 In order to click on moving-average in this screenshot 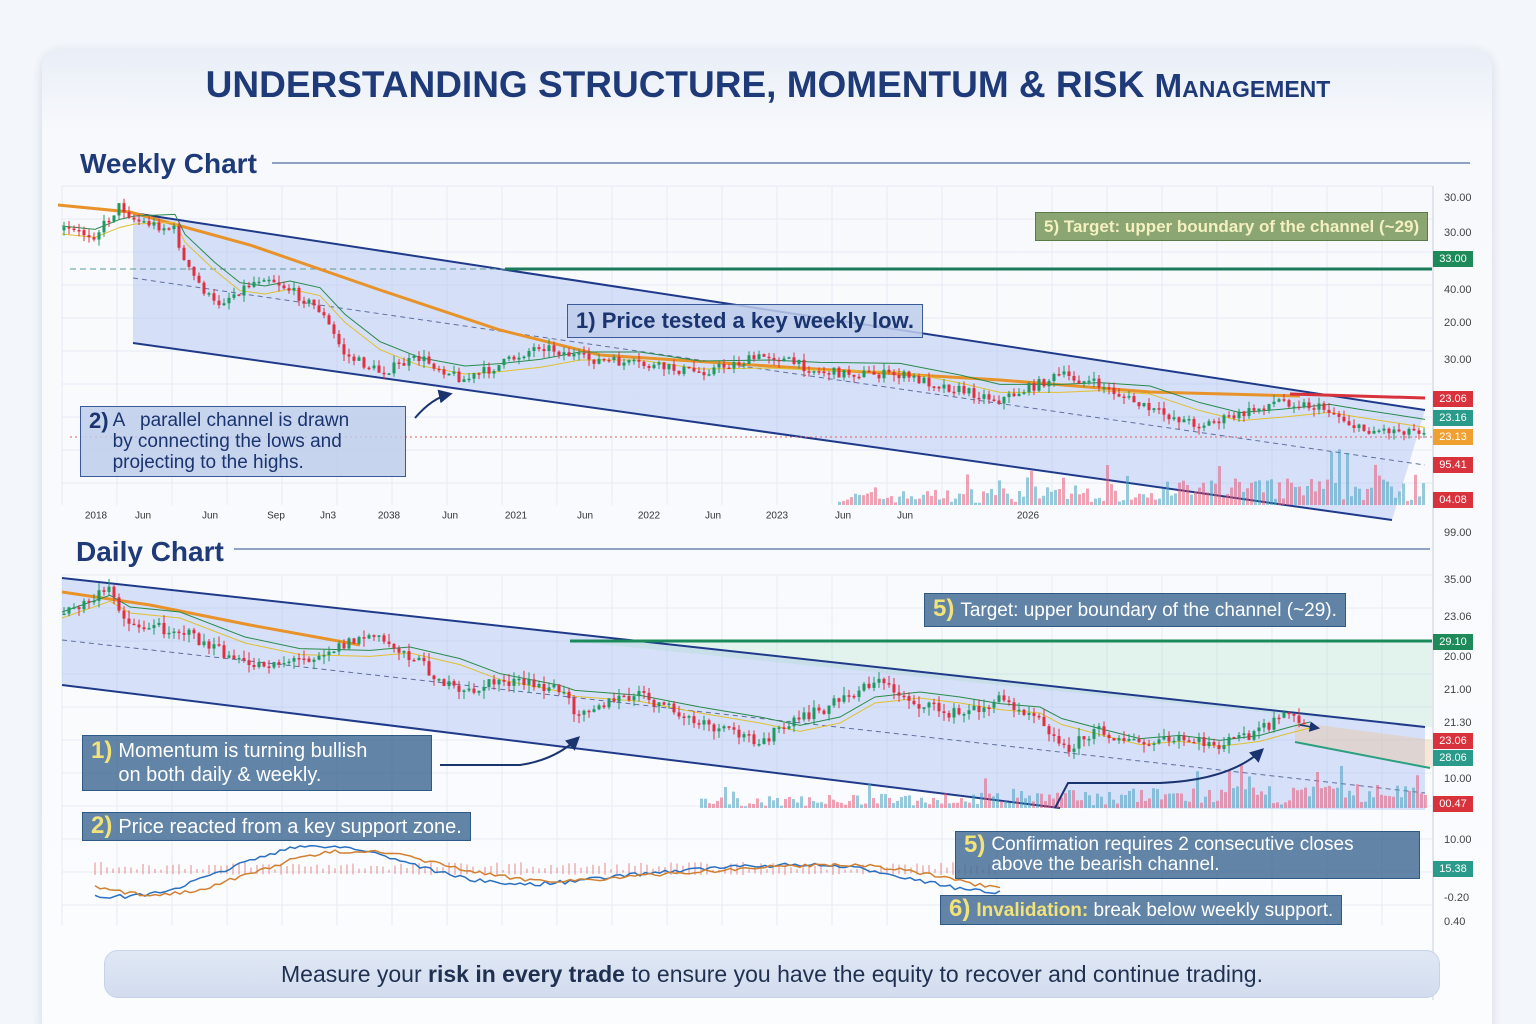, I will do `click(686, 673)`.